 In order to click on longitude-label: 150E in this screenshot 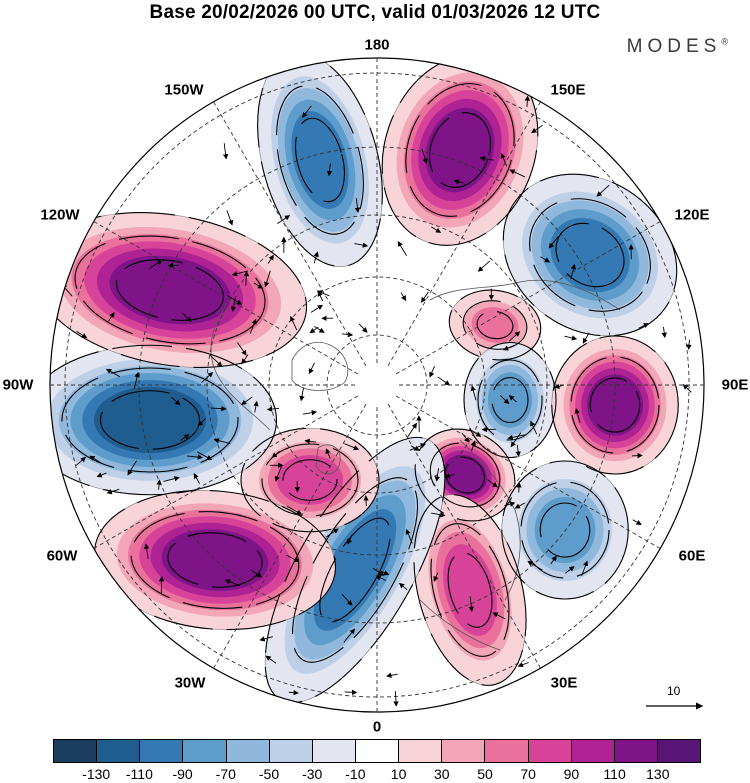, I will do `click(568, 90)`.